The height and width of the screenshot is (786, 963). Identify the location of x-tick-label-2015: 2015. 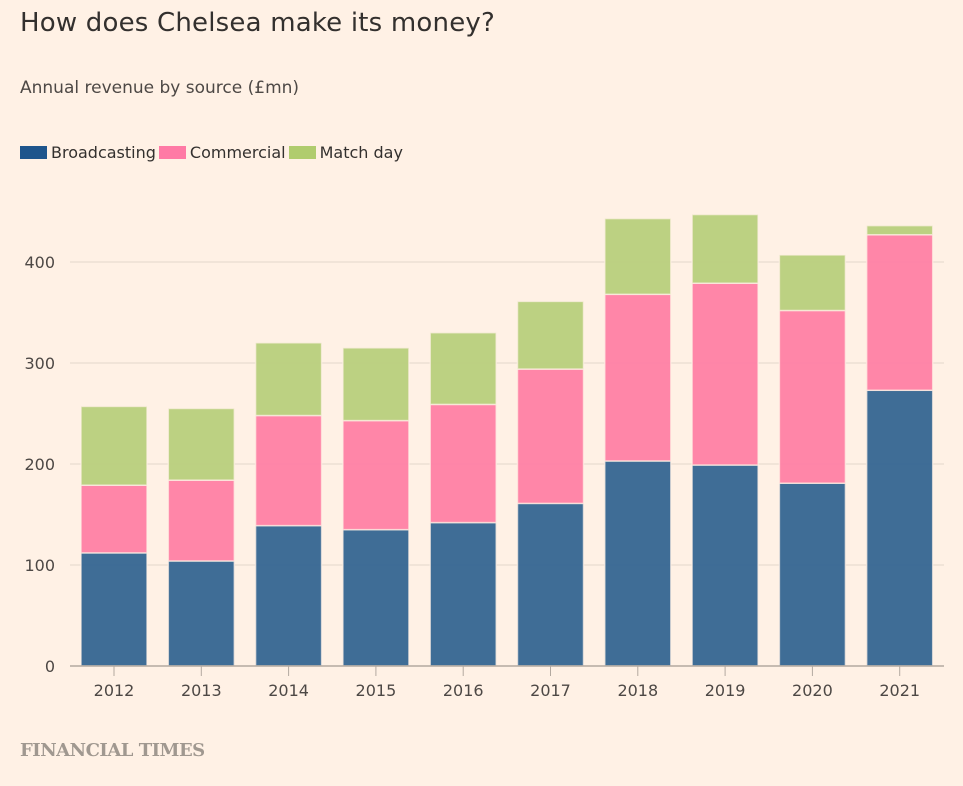
(376, 690).